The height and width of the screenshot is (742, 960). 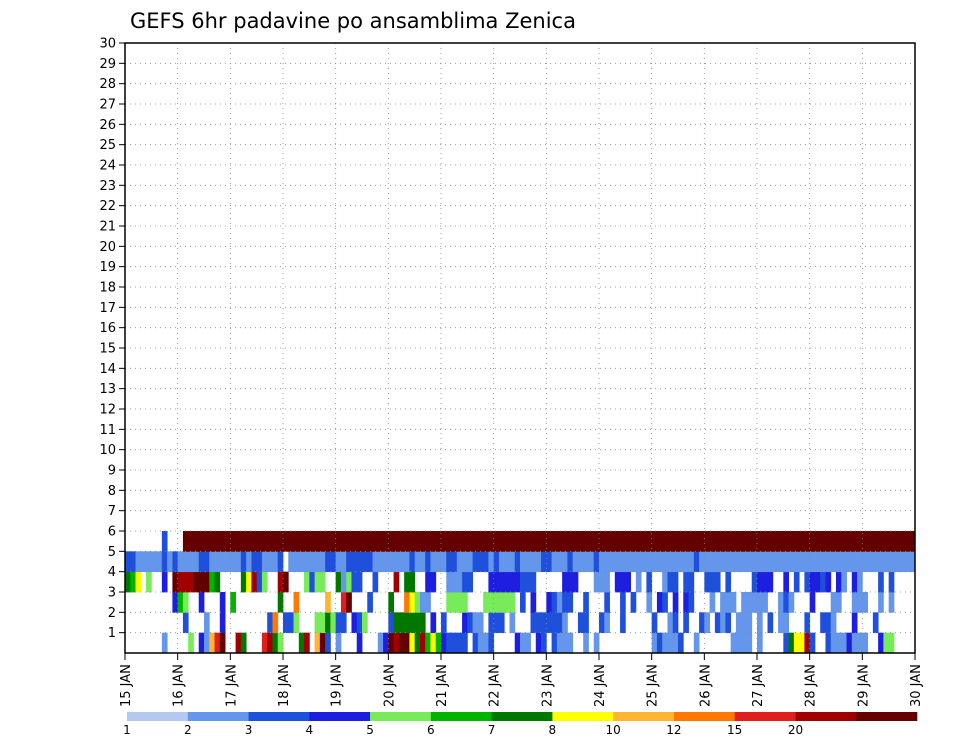 I want to click on y-tick-label: 4, so click(x=112, y=572).